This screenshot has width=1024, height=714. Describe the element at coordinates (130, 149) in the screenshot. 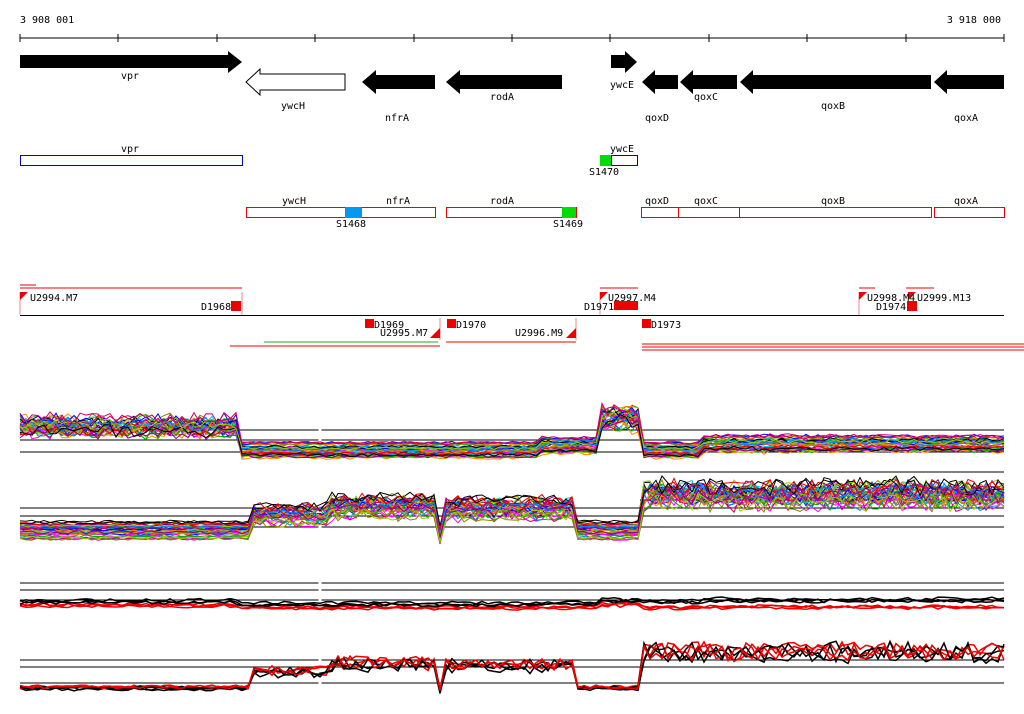

I see `transcript-label: vpr` at that location.